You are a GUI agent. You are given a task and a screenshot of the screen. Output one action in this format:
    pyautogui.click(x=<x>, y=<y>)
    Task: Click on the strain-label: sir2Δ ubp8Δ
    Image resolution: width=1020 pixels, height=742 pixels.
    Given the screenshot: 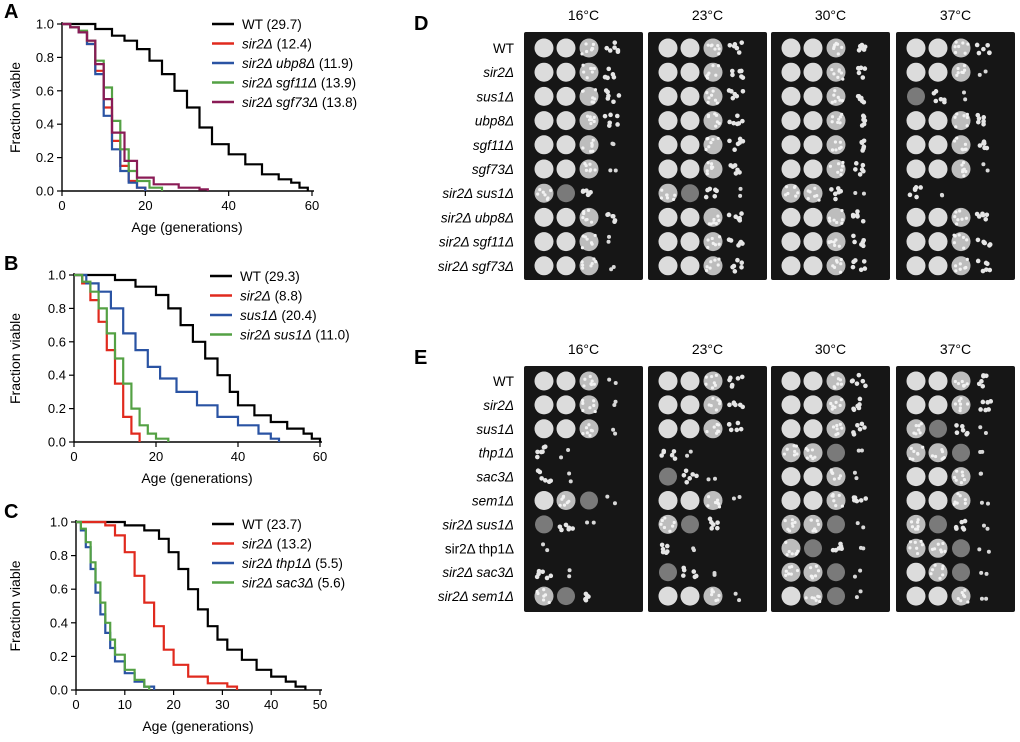 What is the action you would take?
    pyautogui.click(x=477, y=217)
    